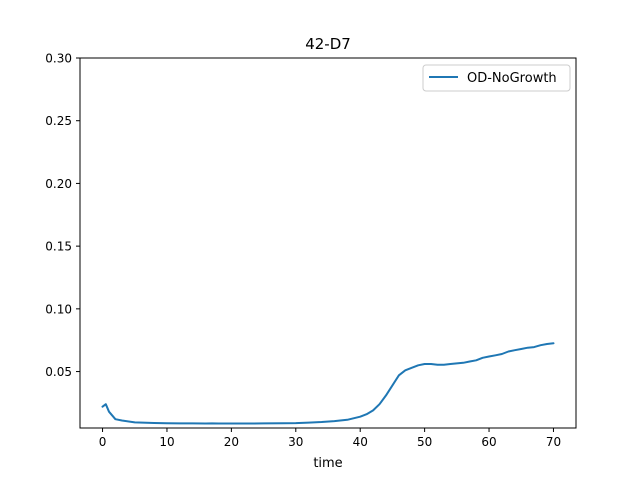 Image resolution: width=640 pixels, height=484 pixels. What do you see at coordinates (231, 442) in the screenshot?
I see `x-tick-label: 20` at bounding box center [231, 442].